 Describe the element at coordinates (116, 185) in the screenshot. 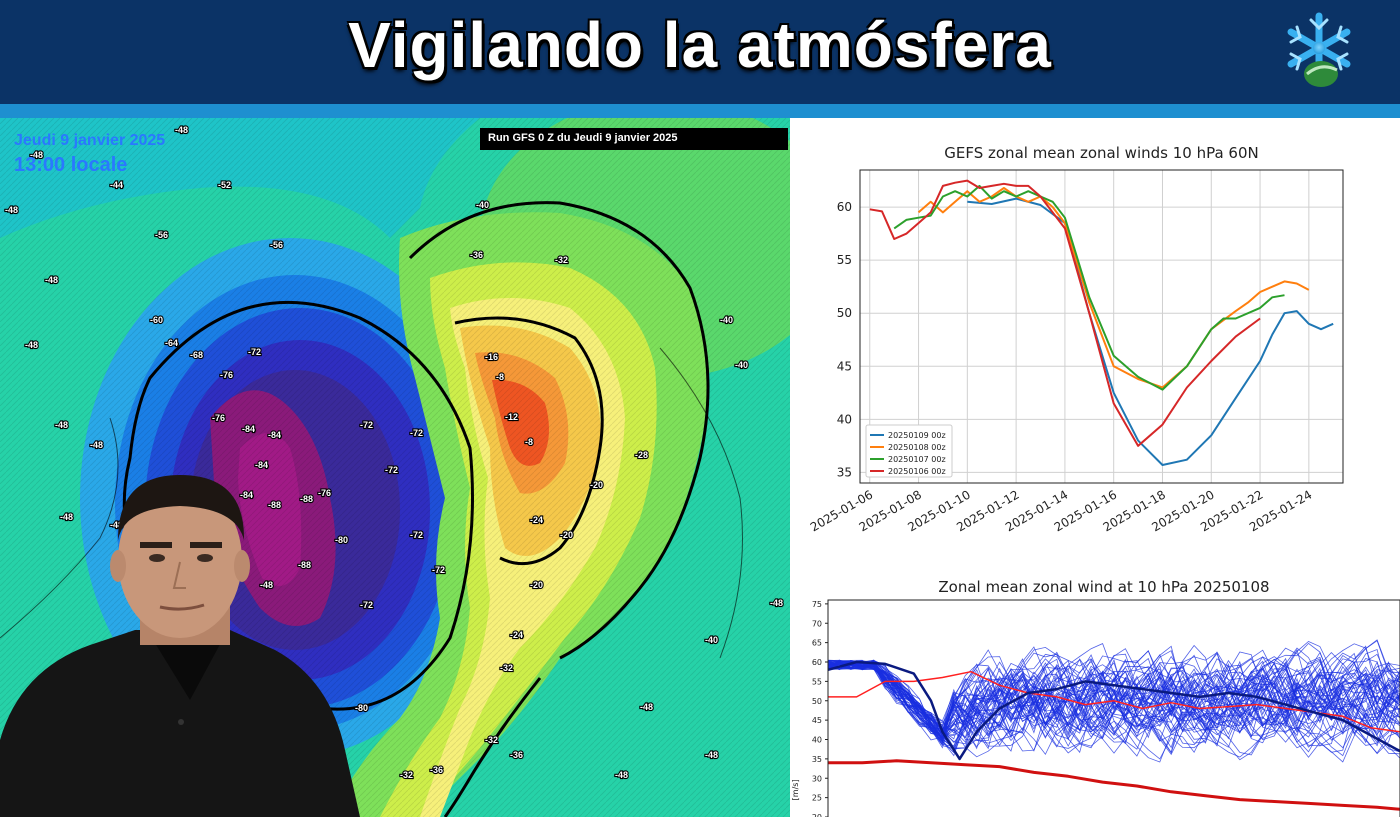

I see `isotherm-label: -44` at that location.